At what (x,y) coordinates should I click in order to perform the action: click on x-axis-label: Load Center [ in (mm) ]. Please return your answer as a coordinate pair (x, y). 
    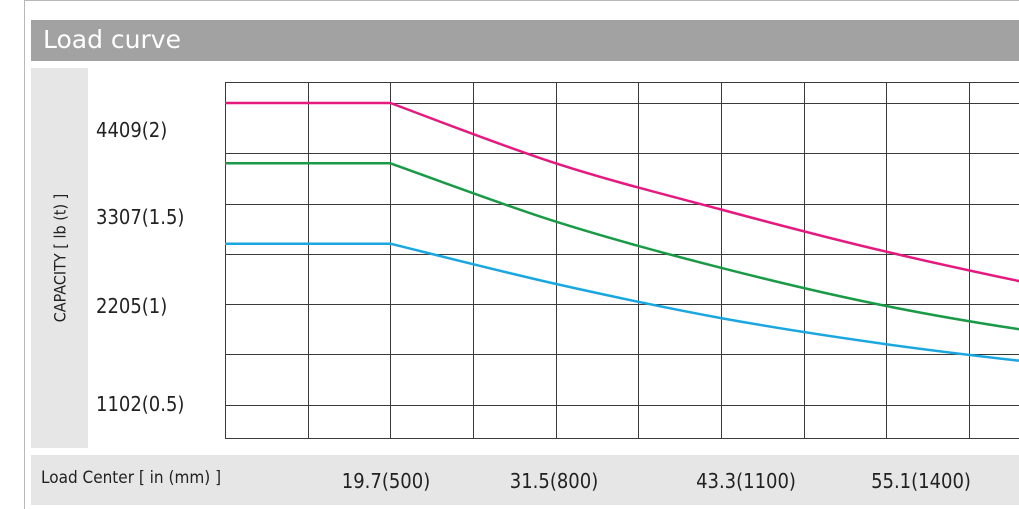
    Looking at the image, I should click on (131, 478).